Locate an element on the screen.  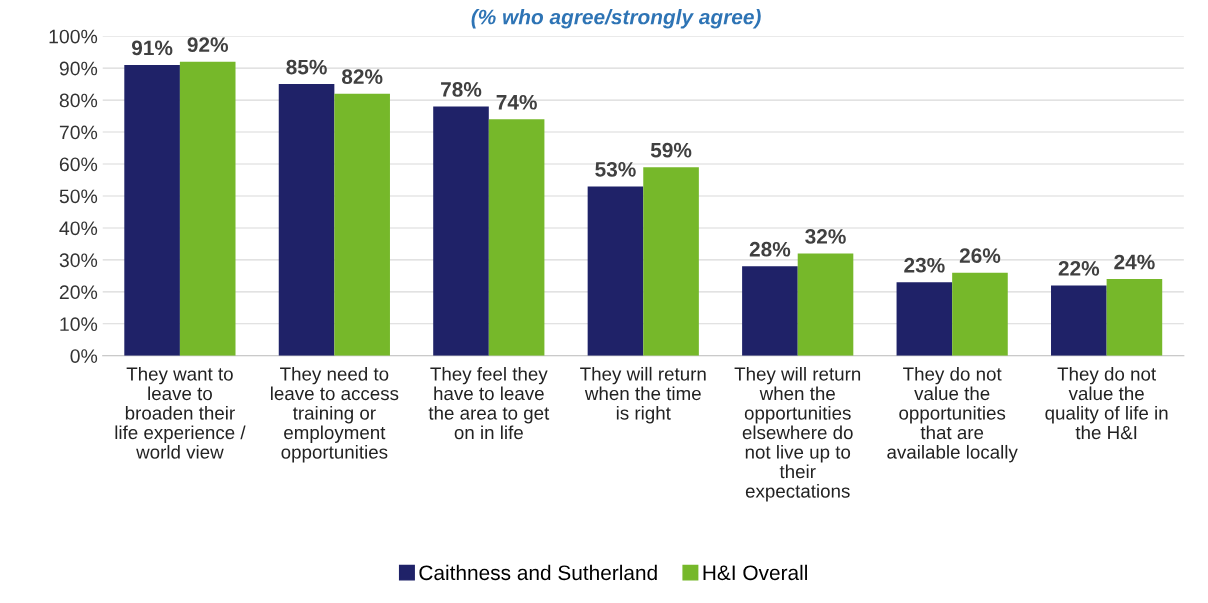
data-label: 91% is located at coordinates (152, 48).